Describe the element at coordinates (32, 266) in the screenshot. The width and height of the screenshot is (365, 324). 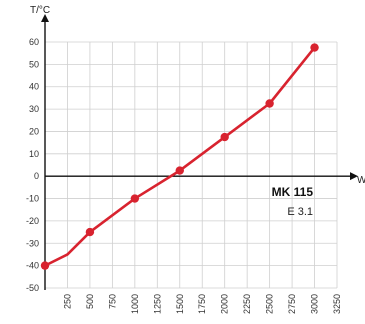
I see `y-tick-label: -40` at that location.